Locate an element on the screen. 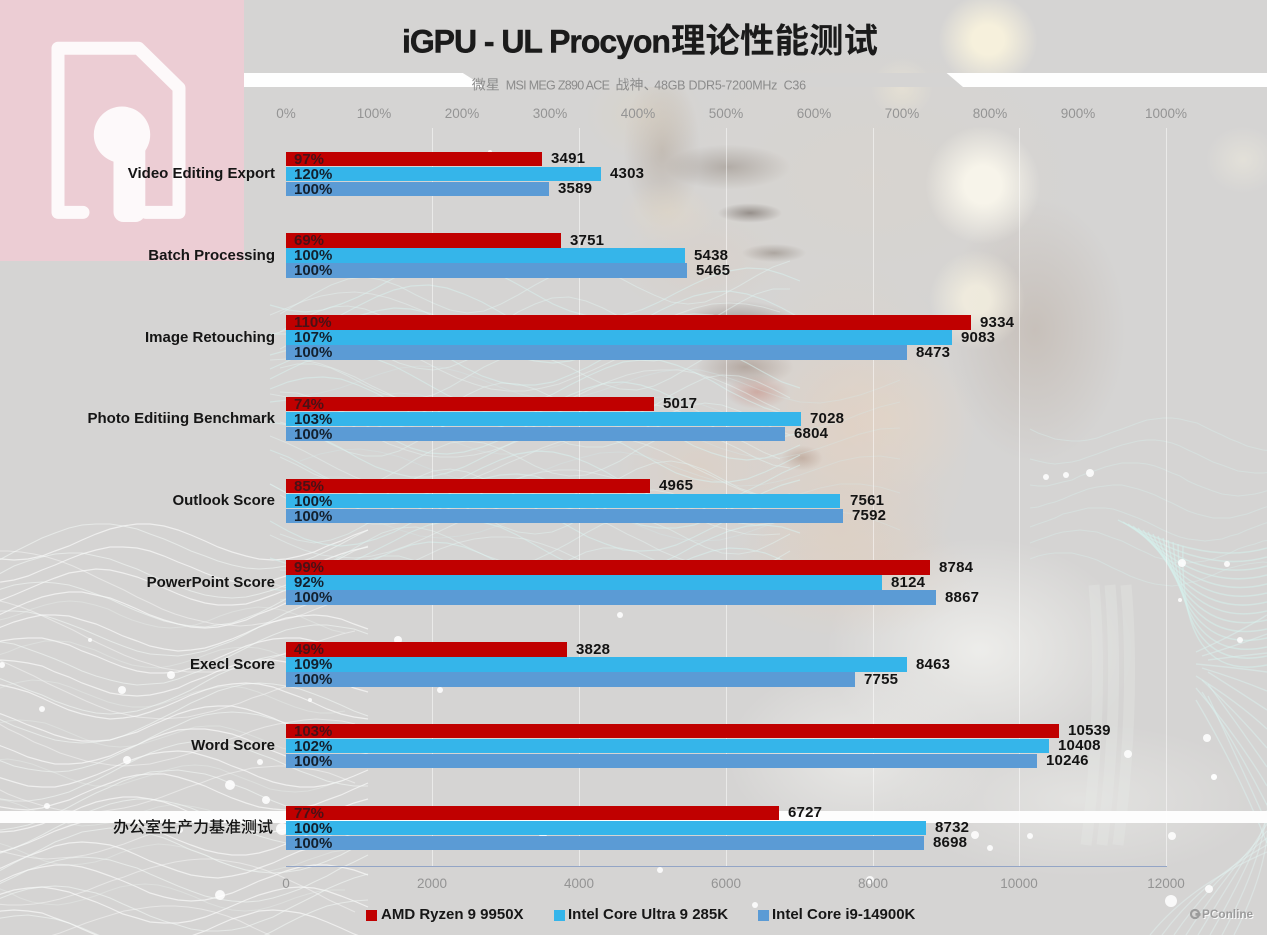  svg-text: 48GB DDR5-7200MHz C36 is located at coordinates (730, 86).